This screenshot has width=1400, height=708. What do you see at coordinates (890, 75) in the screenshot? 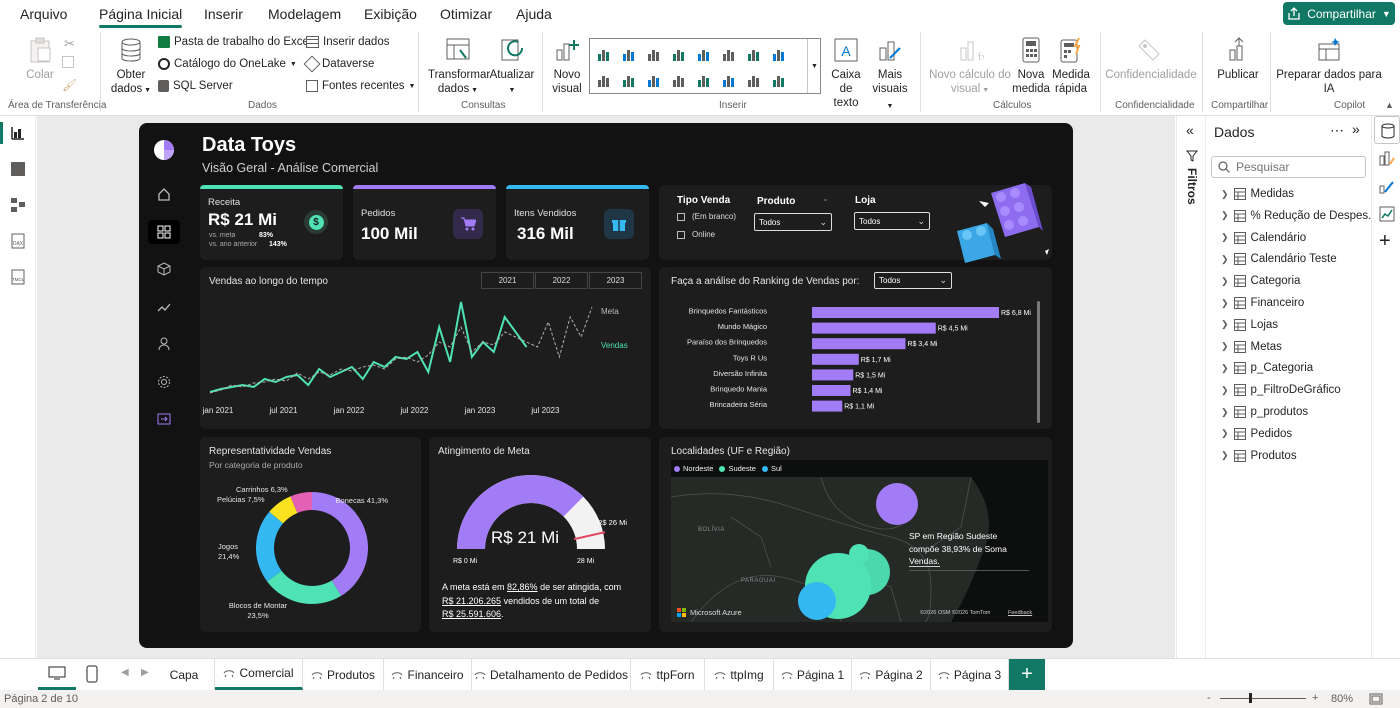
I see `more-visuals-button: Mais visuais ▼` at bounding box center [890, 75].